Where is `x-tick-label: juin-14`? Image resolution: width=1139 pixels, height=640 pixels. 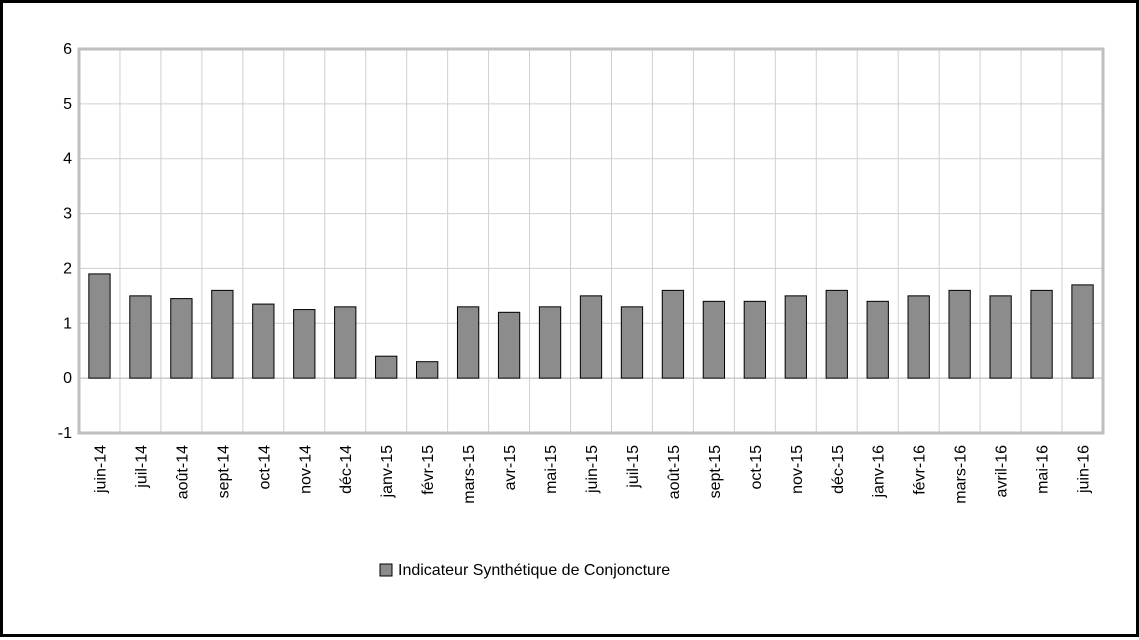
x-tick-label: juin-14 is located at coordinates (100, 469).